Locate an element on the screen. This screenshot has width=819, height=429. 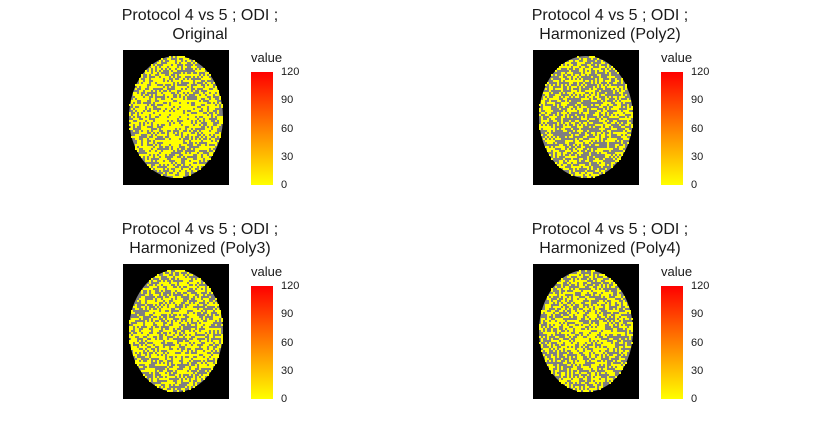
title-line-2: Harmonized (Poly2) is located at coordinates (610, 34).